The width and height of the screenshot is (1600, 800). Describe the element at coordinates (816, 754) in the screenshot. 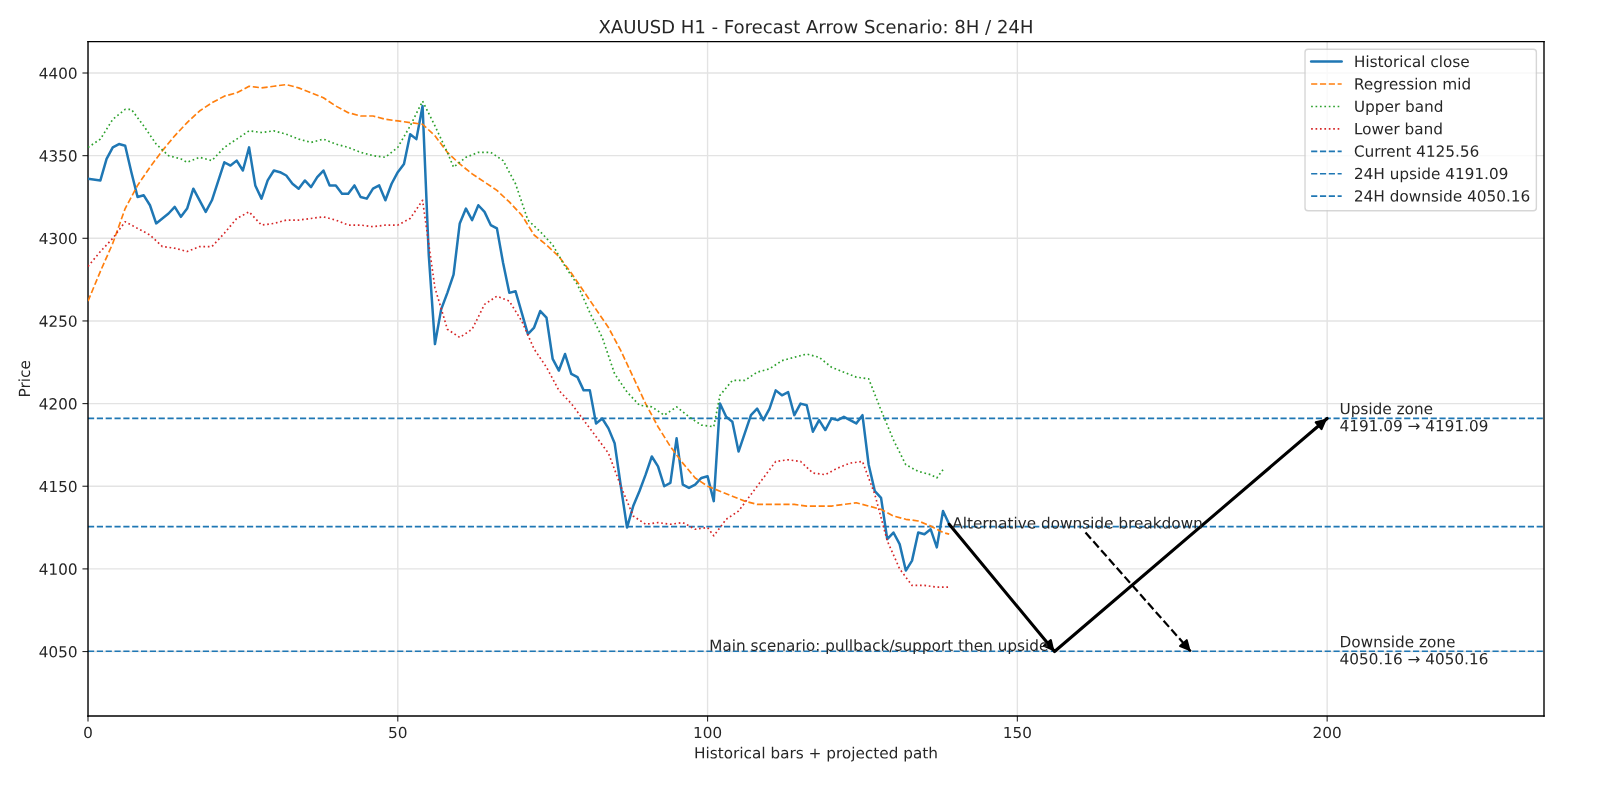

I see `x-axis-title: Historical bars + projected path` at that location.